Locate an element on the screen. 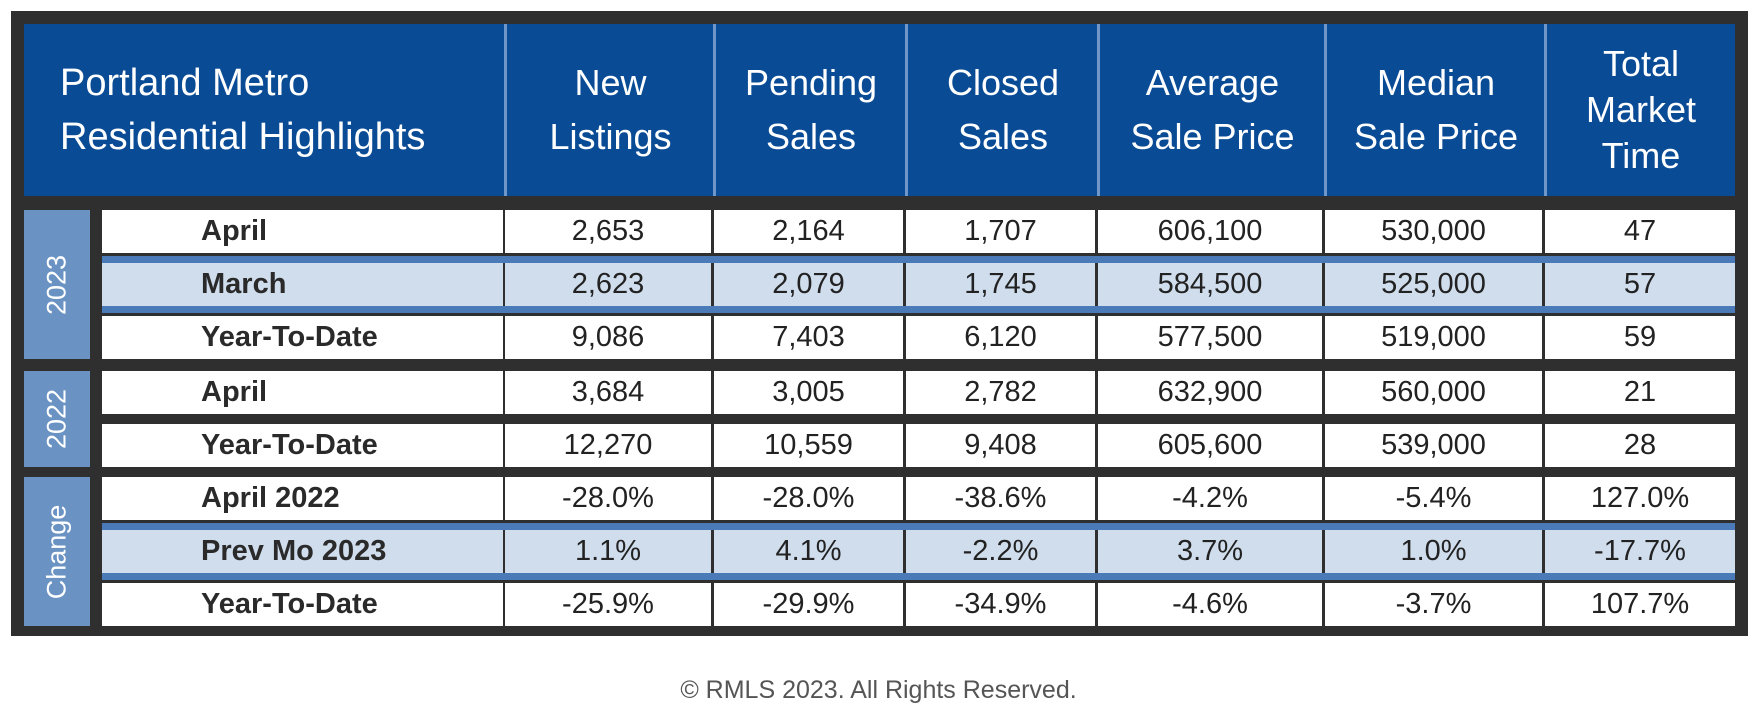  table-cell: 21 is located at coordinates (1640, 392).